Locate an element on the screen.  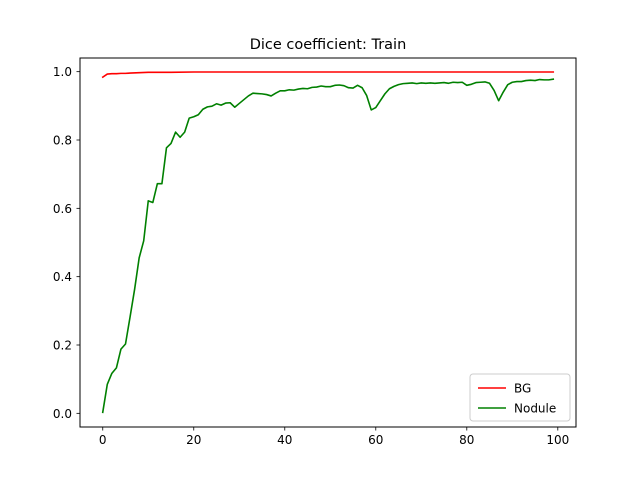
legend-box is located at coordinates (520, 397).